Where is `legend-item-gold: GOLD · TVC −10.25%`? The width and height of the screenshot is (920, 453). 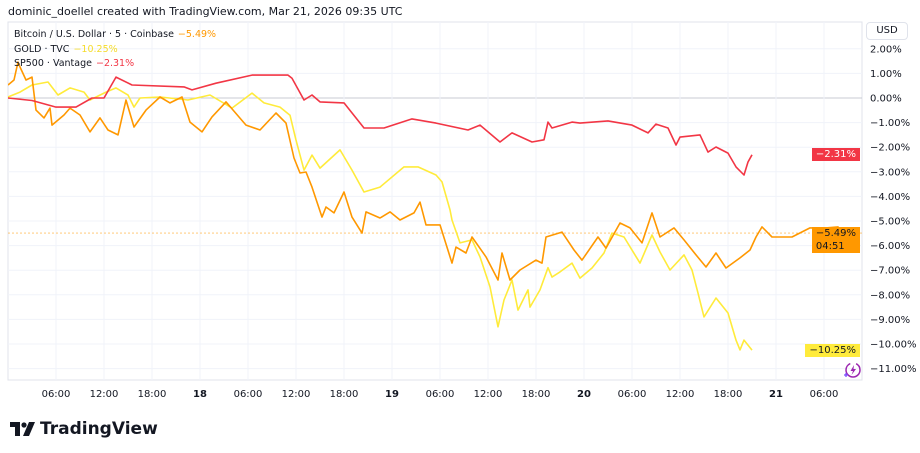 legend-item-gold: GOLD · TVC −10.25% is located at coordinates (115, 50).